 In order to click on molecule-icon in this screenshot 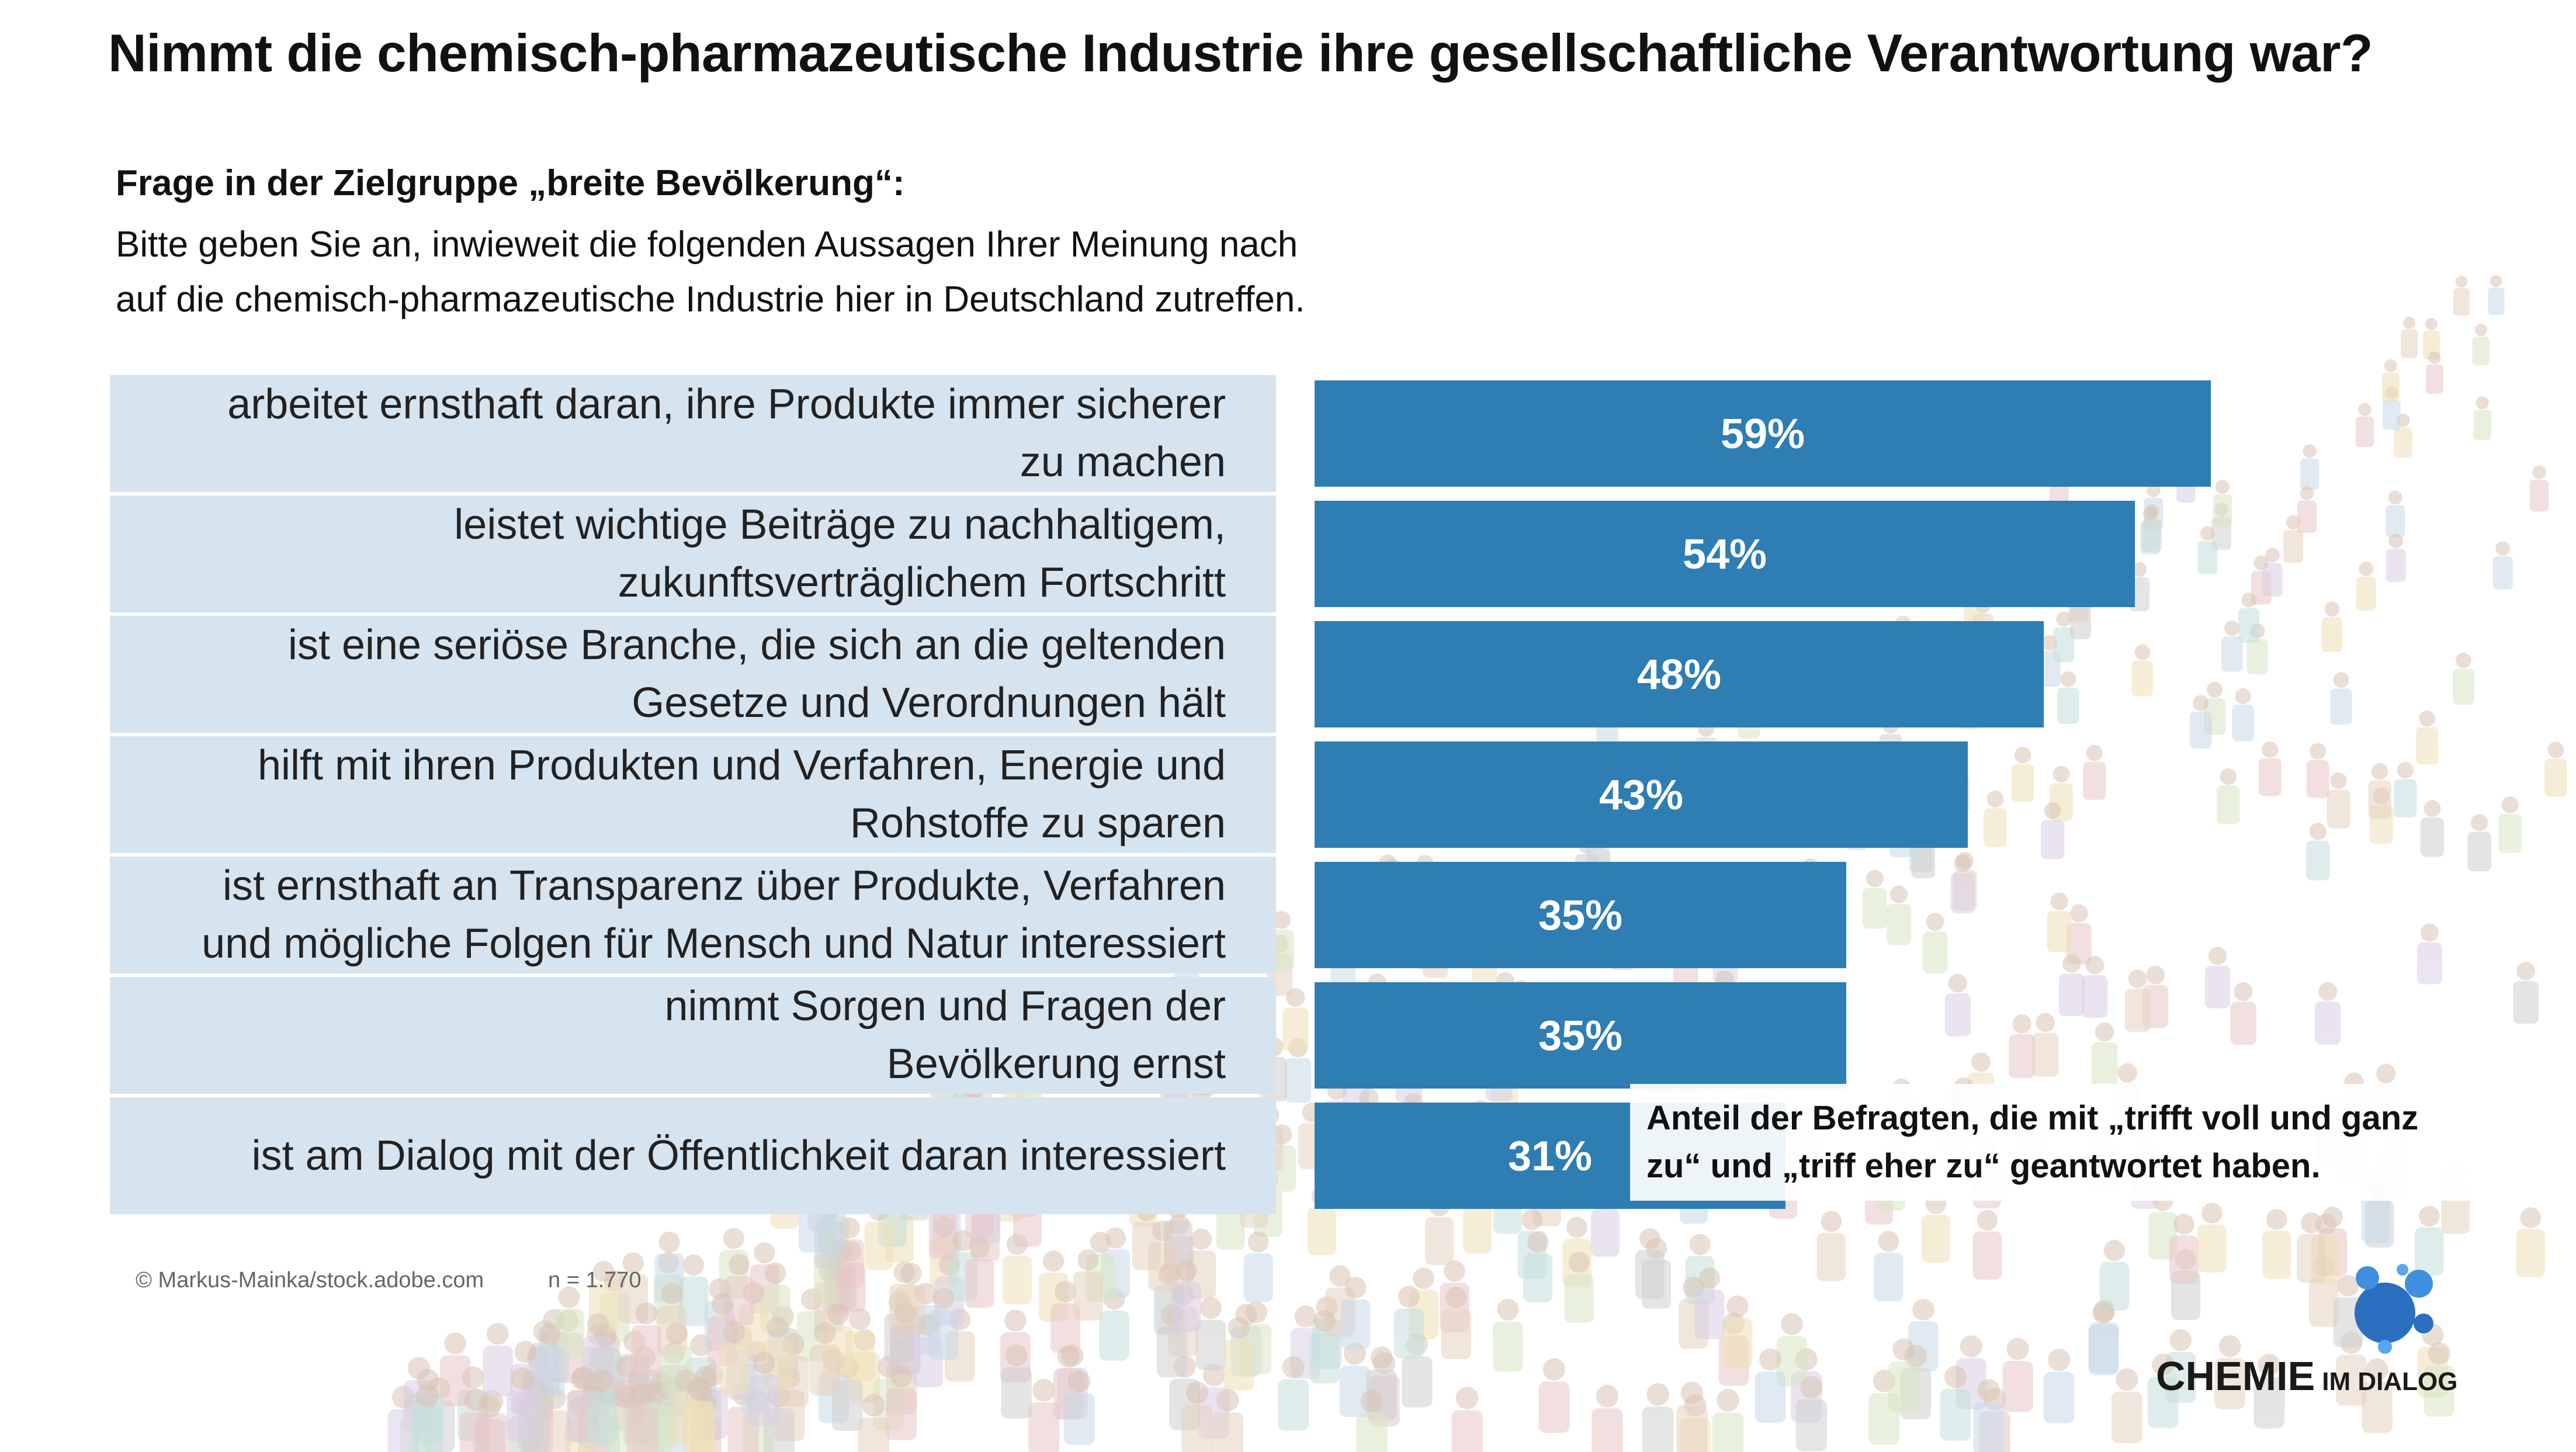, I will do `click(2394, 1309)`.